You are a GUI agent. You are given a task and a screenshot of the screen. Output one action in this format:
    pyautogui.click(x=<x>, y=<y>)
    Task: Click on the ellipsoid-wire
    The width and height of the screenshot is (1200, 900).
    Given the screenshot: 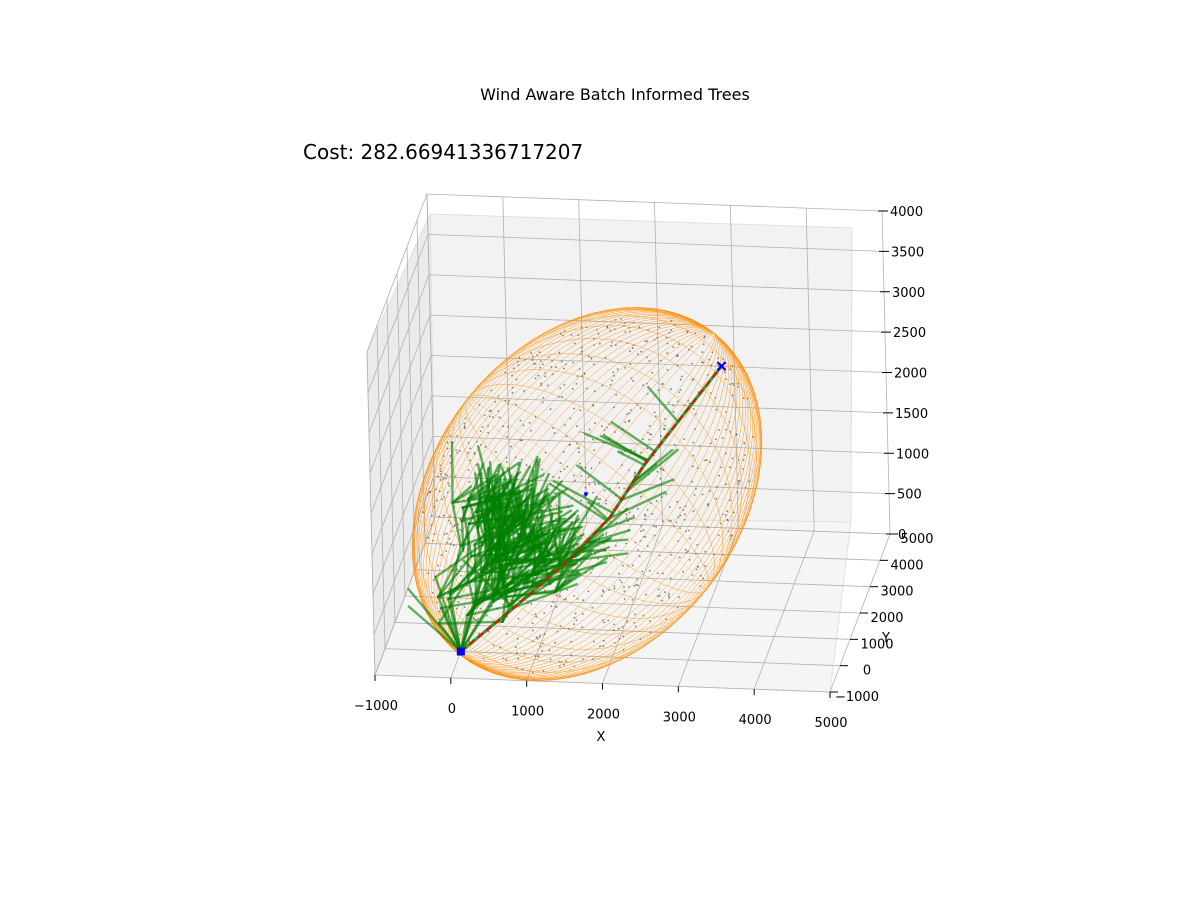 What is the action you would take?
    pyautogui.click(x=587, y=494)
    